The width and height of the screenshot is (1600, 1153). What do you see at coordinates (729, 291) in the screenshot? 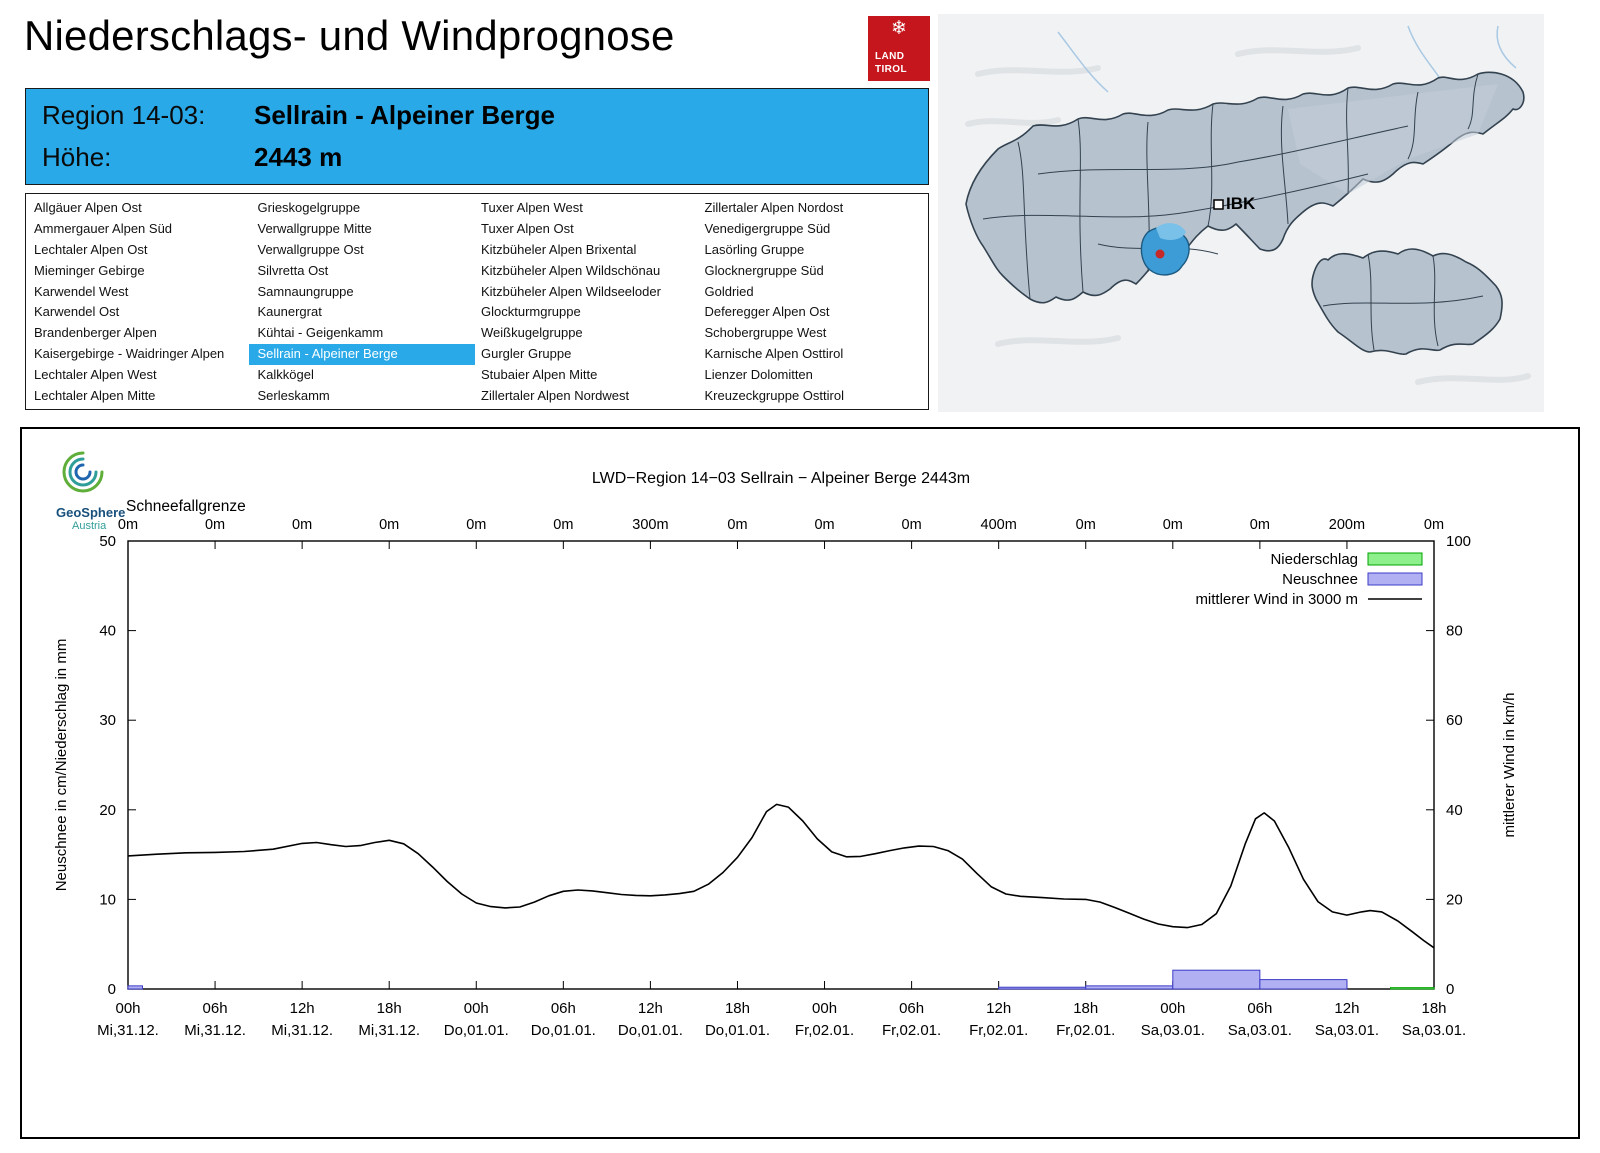
I see `region-list-item: Goldried` at bounding box center [729, 291].